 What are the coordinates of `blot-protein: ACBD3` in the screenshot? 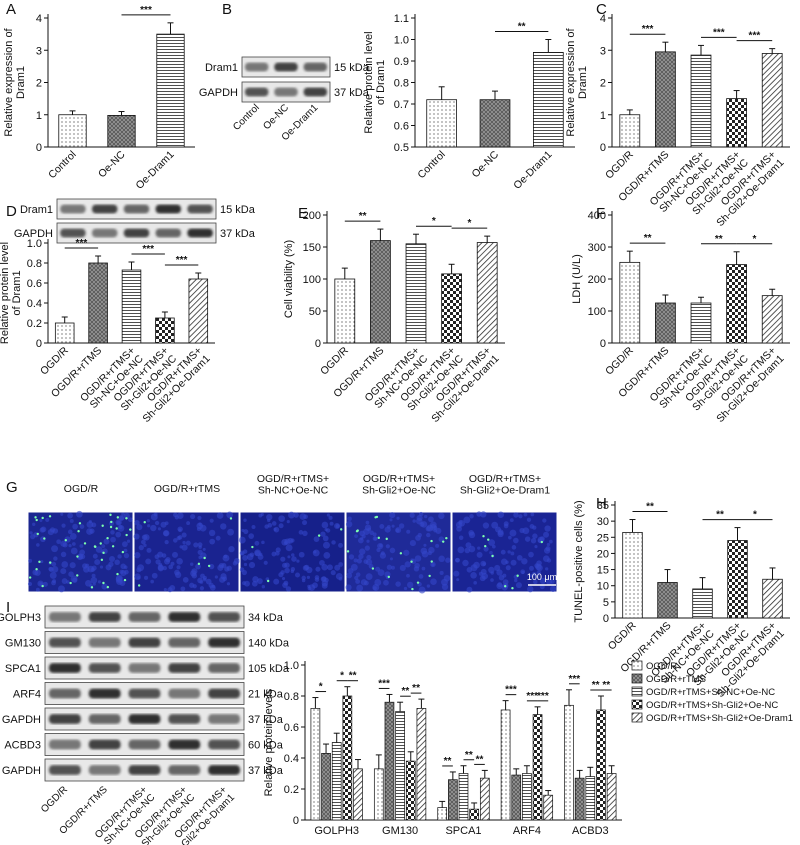 It's located at (22, 746).